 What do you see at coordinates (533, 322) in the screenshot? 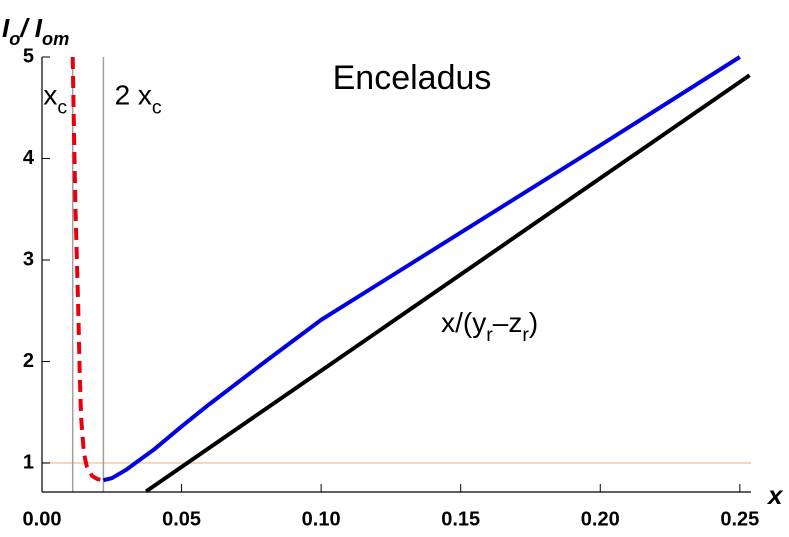
I see `text-part: )` at bounding box center [533, 322].